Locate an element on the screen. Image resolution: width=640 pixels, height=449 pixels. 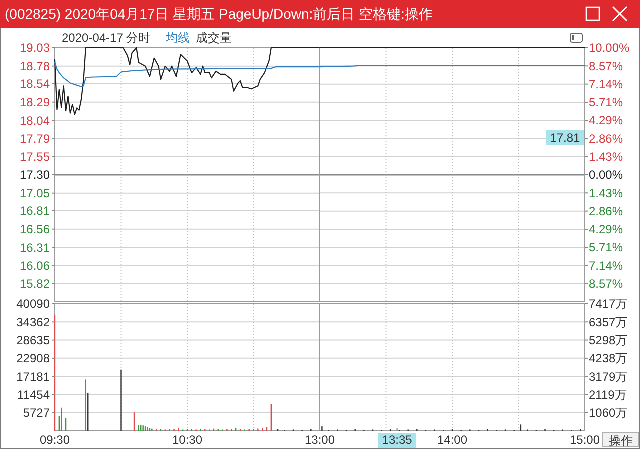
y-tick-label: 17.30 is located at coordinates (35, 175).